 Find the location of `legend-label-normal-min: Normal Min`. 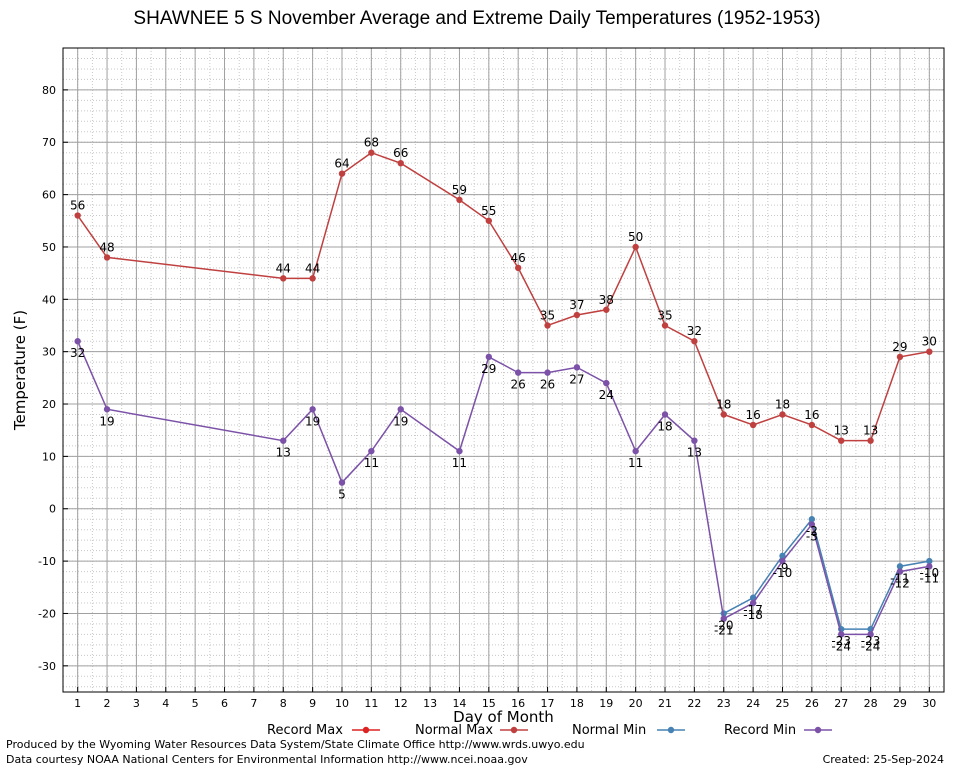

legend-label-normal-min: Normal Min is located at coordinates (609, 730).